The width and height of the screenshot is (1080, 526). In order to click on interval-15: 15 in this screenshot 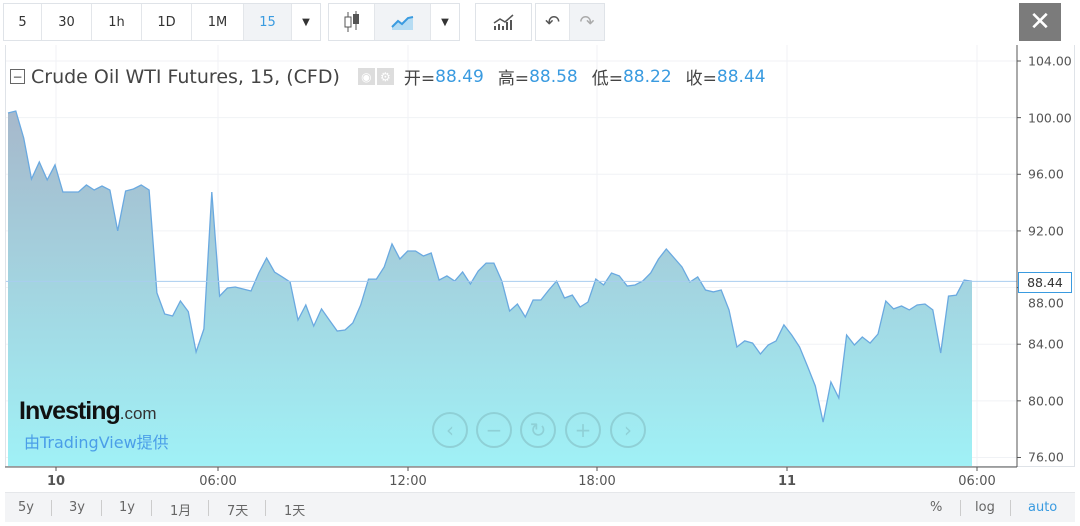, I will do `click(268, 22)`.